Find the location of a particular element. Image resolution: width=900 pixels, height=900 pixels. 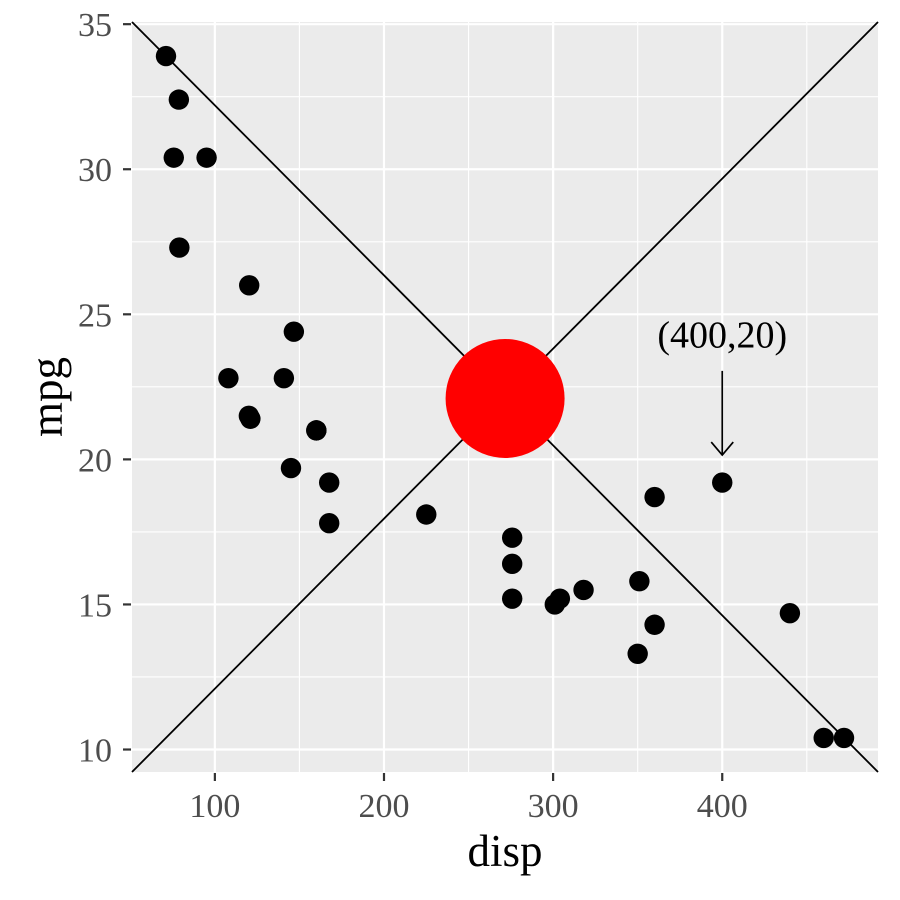

x-tick-label: 100 is located at coordinates (214, 806).